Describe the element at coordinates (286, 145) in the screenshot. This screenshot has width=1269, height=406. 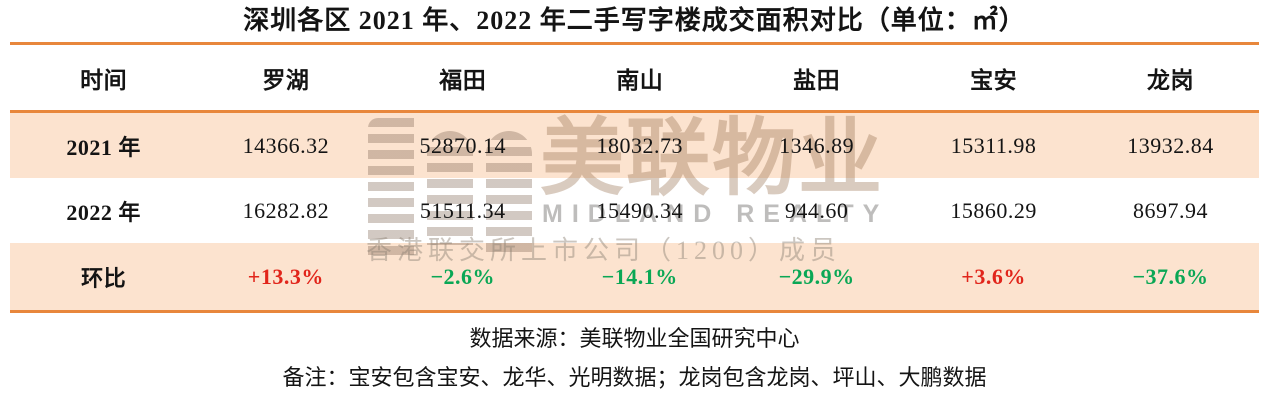
I see `table-cell: 14366.32` at that location.